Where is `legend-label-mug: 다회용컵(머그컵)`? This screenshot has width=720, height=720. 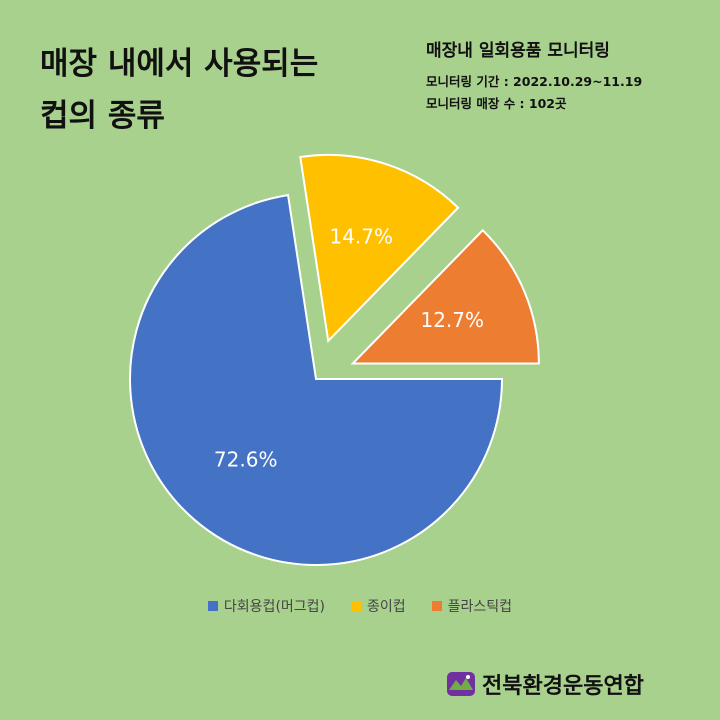
legend-label-mug: 다회용컵(머그컵) is located at coordinates (274, 607).